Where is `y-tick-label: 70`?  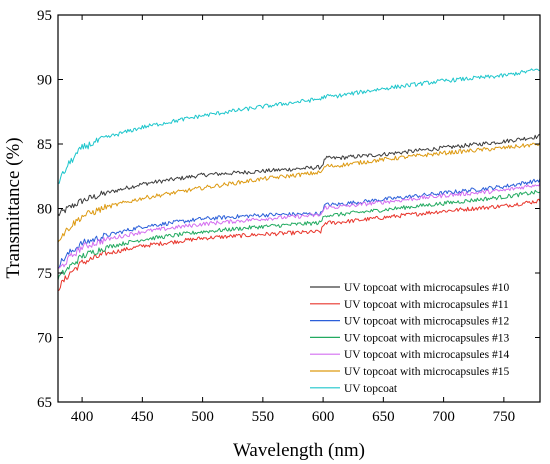
y-tick-label: 70 is located at coordinates (44, 339).